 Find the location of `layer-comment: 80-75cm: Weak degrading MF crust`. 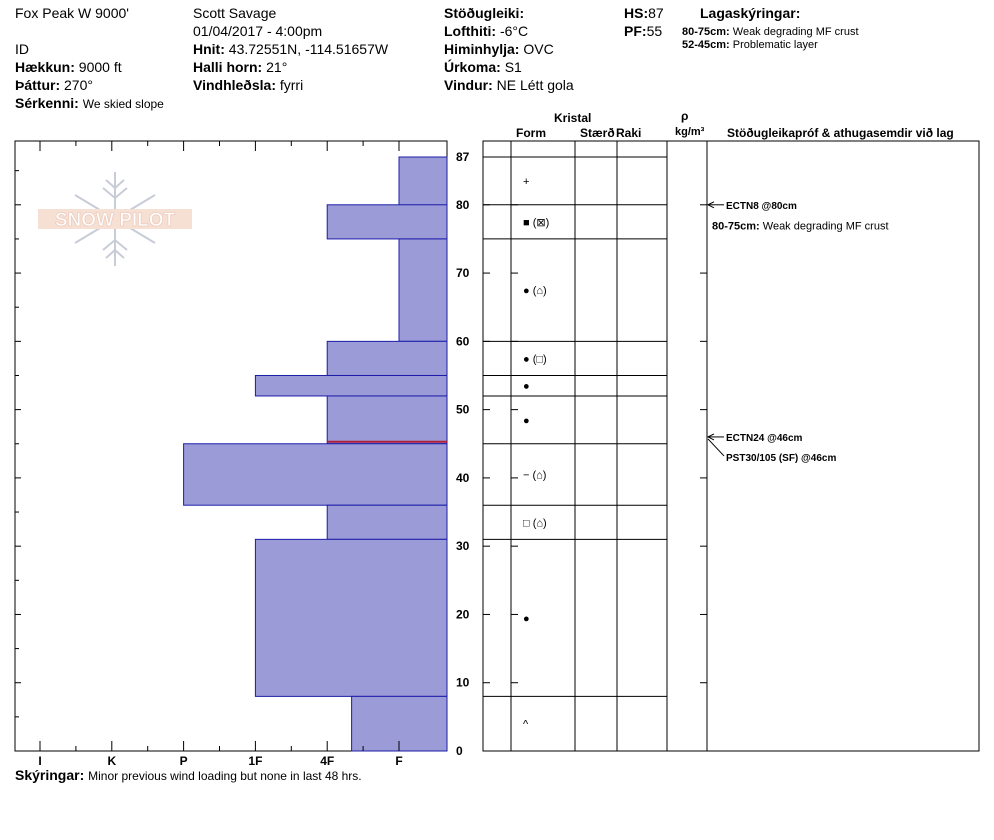

layer-comment: 80-75cm: Weak degrading MF crust is located at coordinates (800, 226).